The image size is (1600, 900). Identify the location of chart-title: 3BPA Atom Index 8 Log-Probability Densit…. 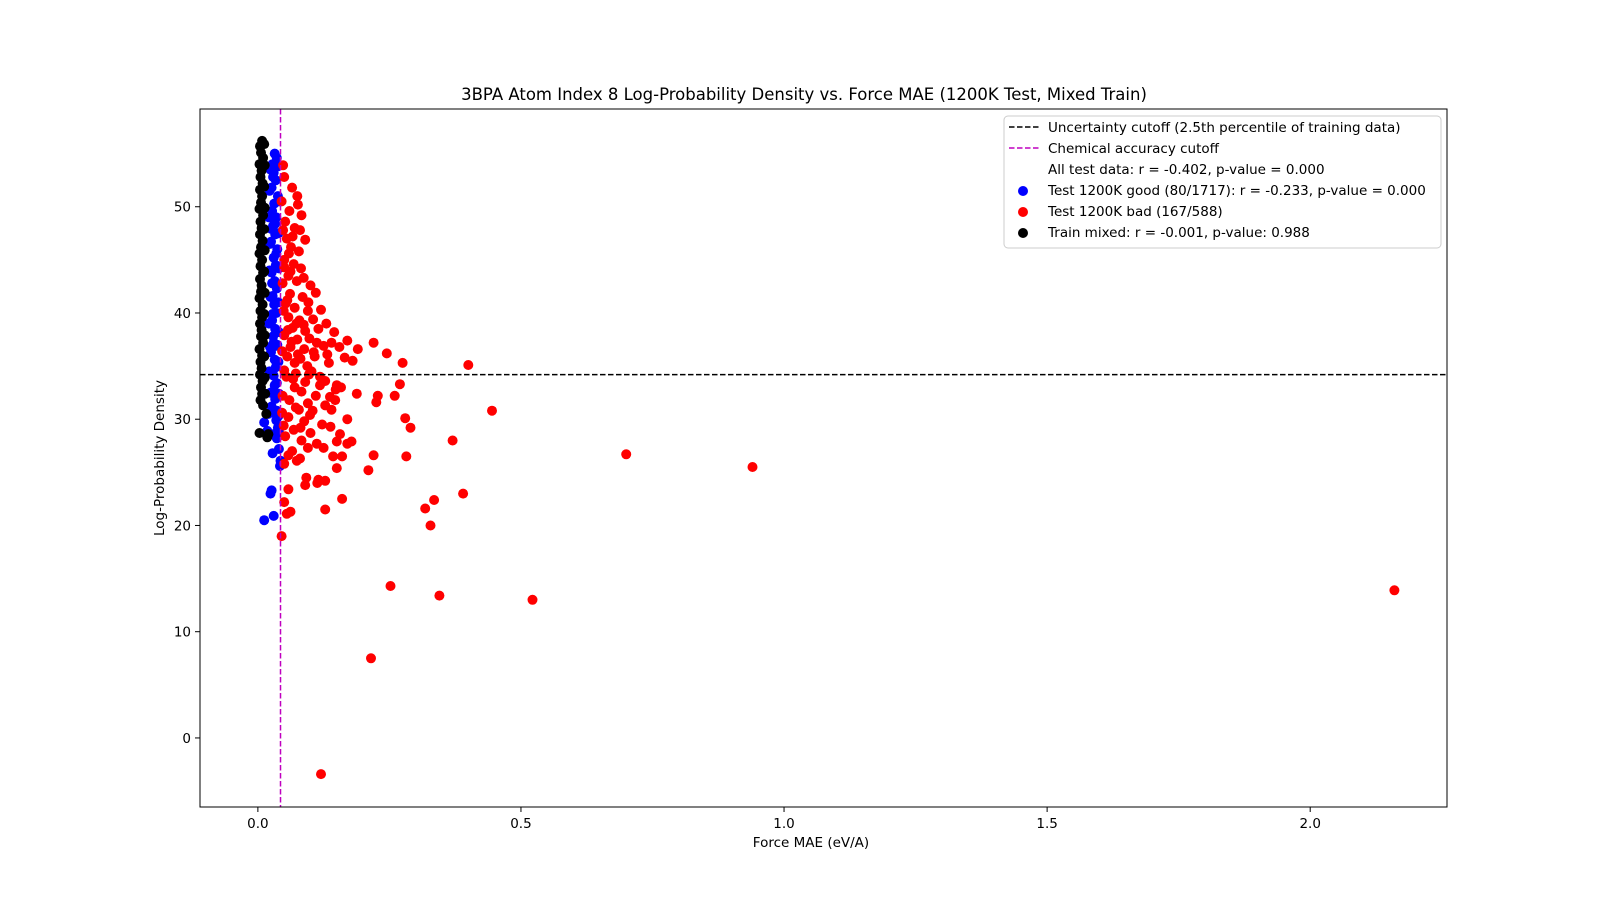
(804, 94).